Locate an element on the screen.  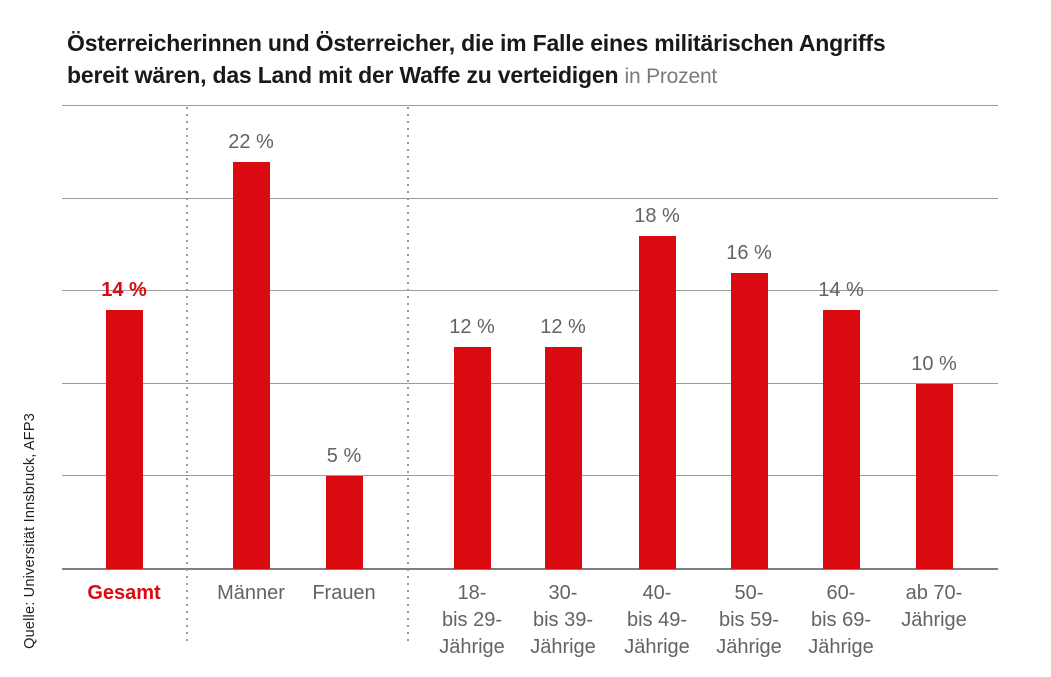
category-label-line: Männer is located at coordinates (251, 593).